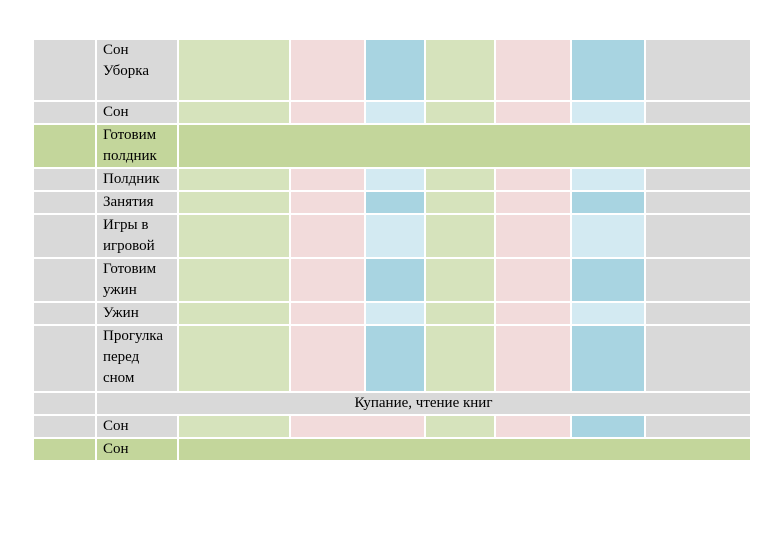 This screenshot has width=770, height=535. I want to click on activity-label: Прогулка перед сном, so click(138, 359).